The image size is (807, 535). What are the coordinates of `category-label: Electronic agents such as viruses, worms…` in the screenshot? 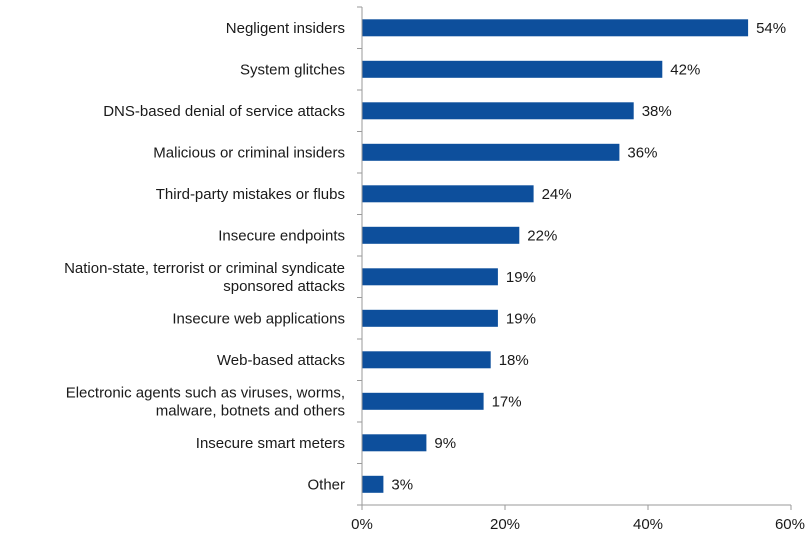 It's located at (205, 392).